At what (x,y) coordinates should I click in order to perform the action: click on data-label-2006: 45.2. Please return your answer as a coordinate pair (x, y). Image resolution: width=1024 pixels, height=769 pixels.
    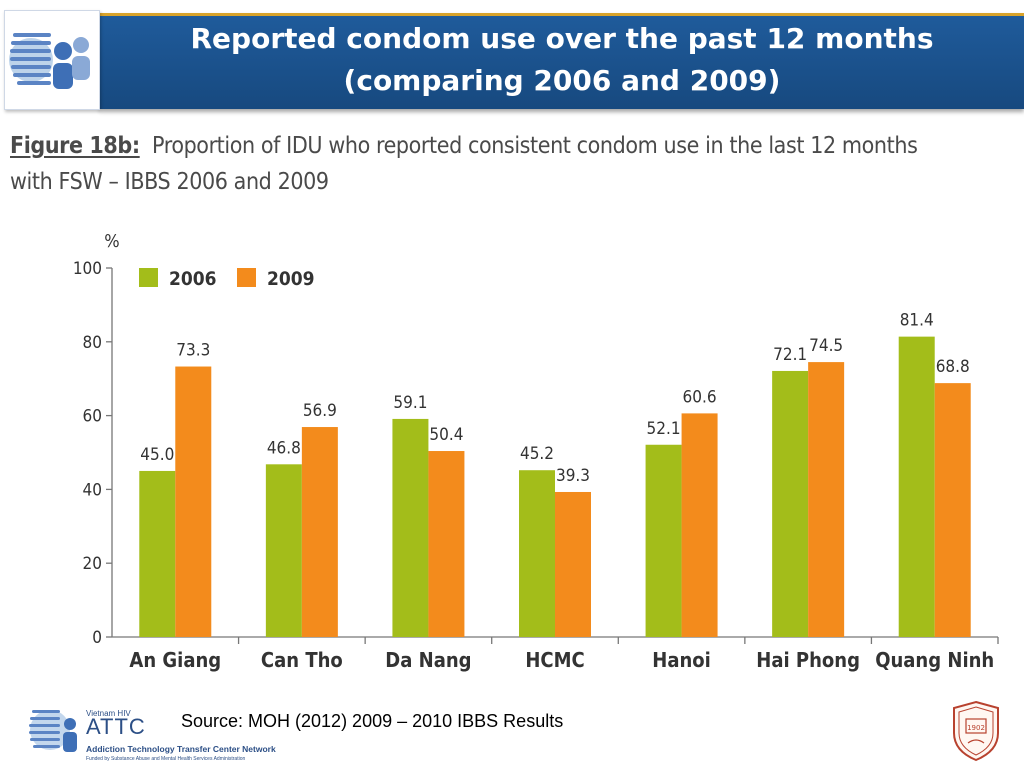
    Looking at the image, I should click on (537, 454).